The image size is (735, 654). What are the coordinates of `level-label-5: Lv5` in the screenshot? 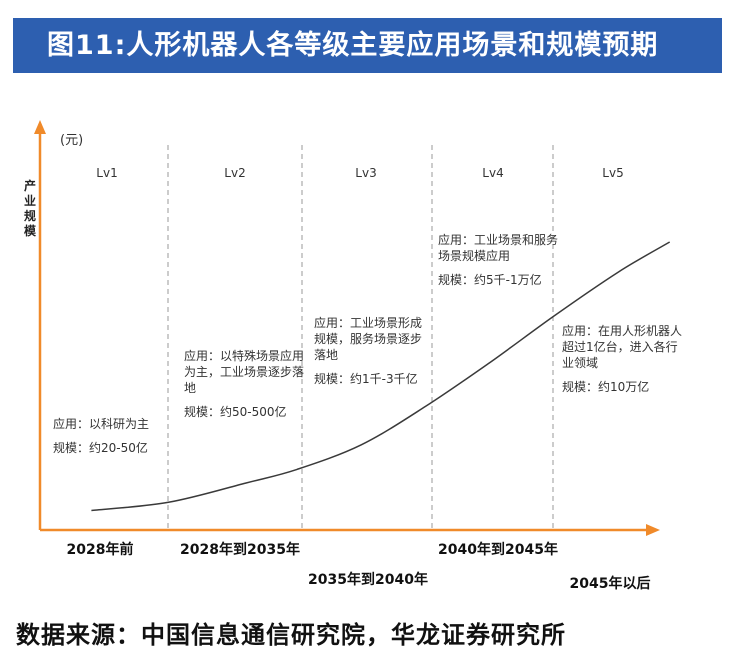 It's located at (612, 173).